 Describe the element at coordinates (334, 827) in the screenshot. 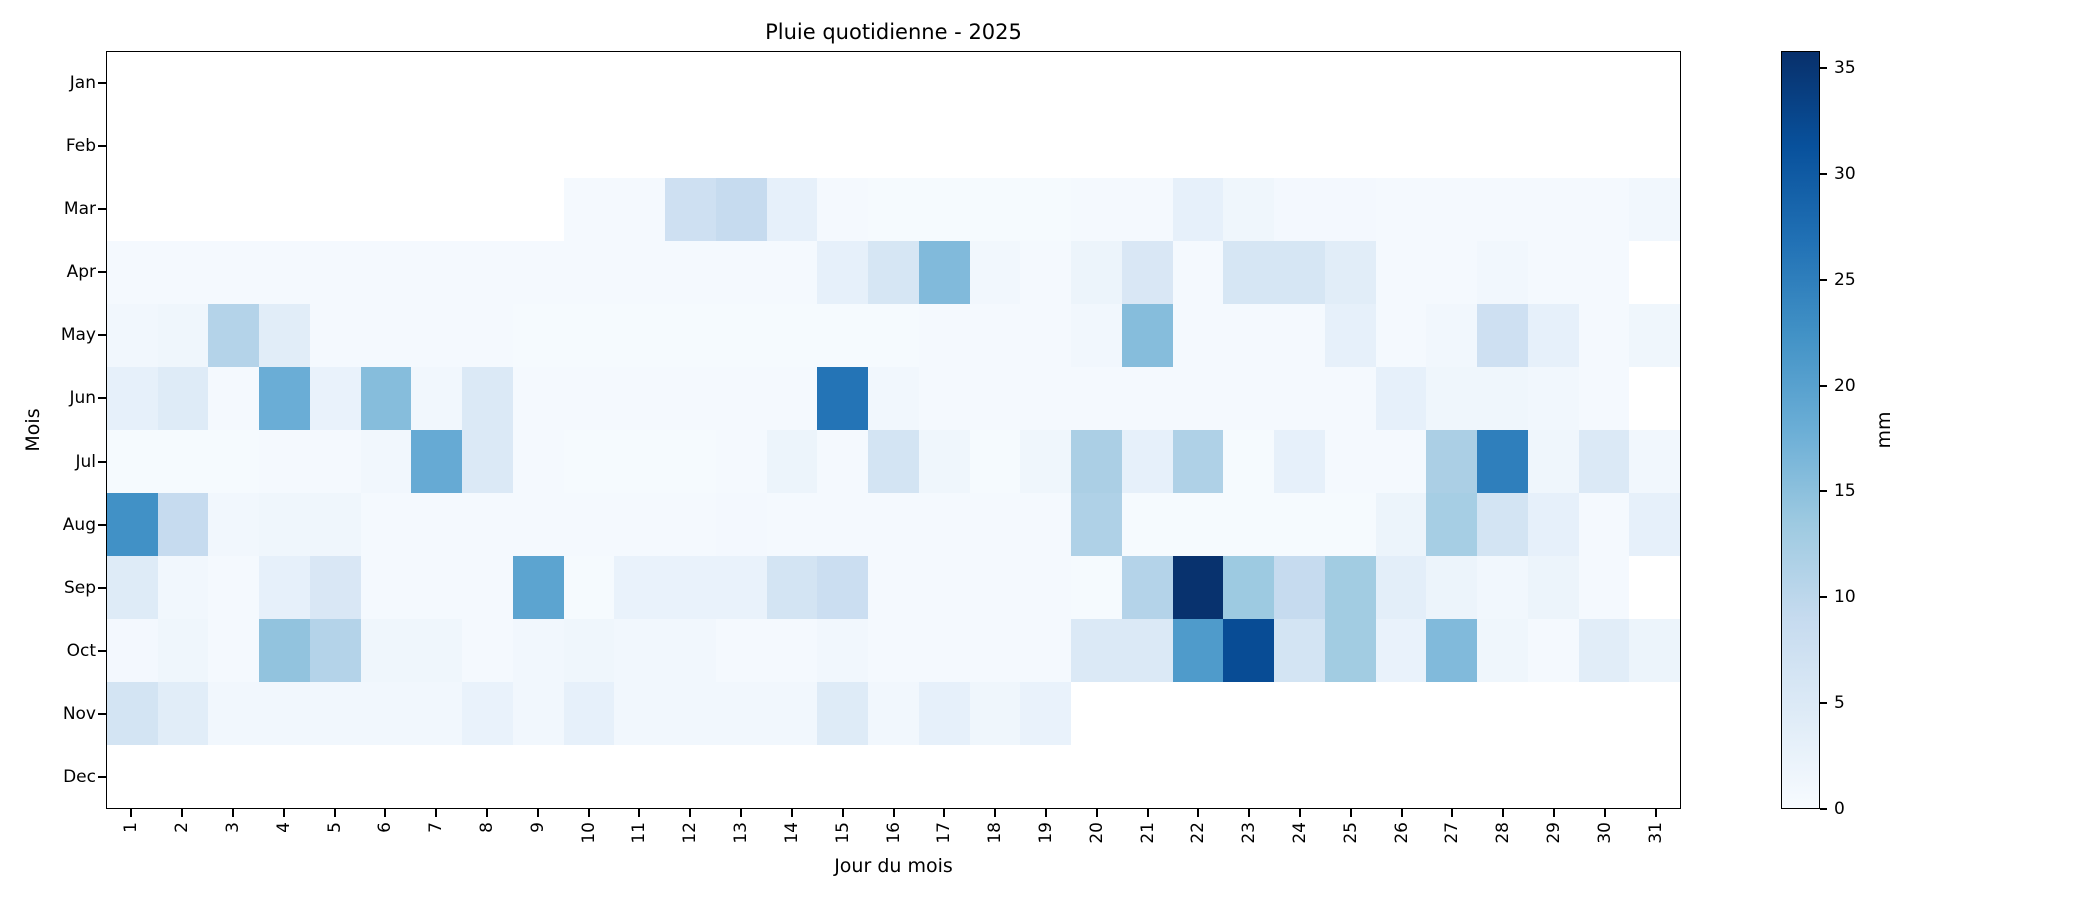

I see `x-tick-label: 5` at that location.